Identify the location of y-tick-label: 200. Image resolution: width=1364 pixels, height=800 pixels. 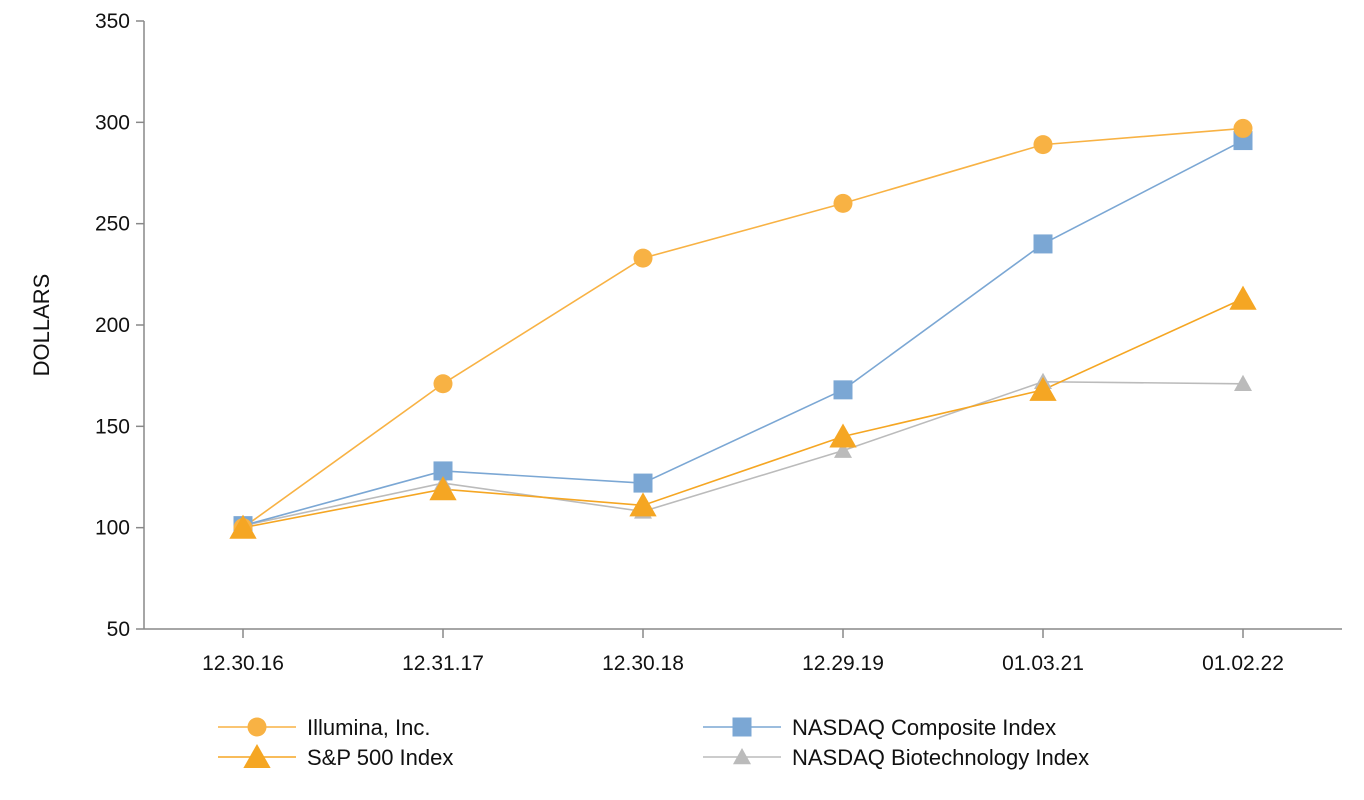
(112, 325).